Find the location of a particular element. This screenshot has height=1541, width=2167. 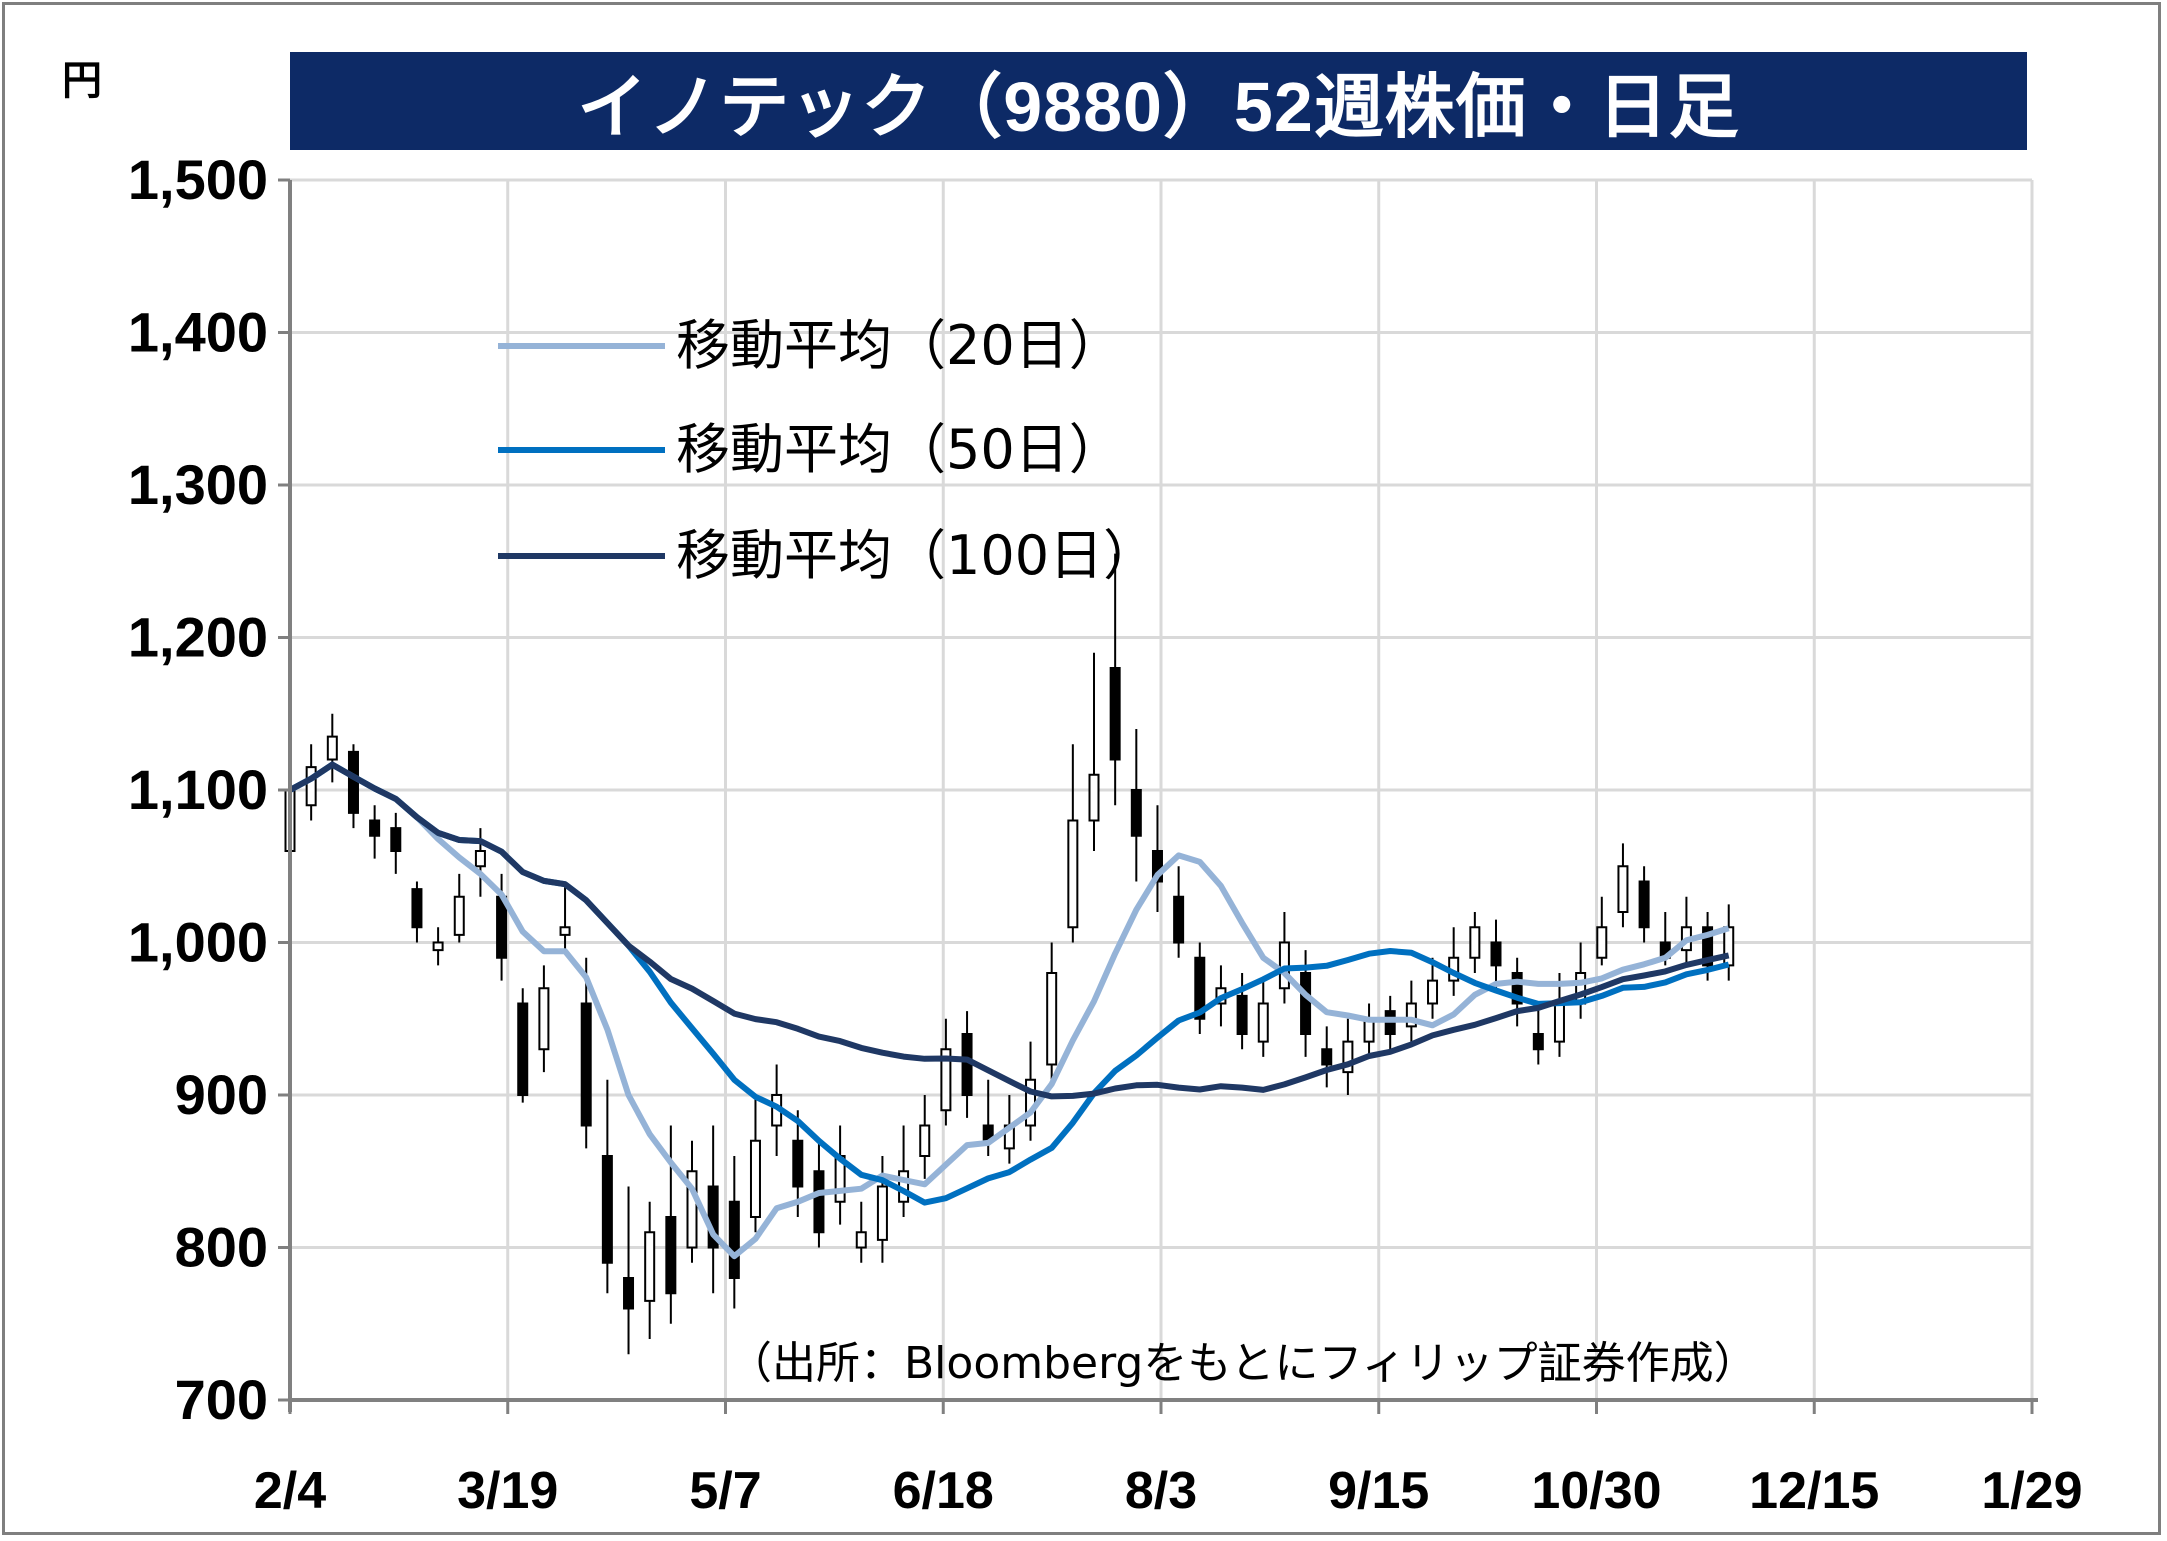

x-tick-label: 3/19 is located at coordinates (507, 1491).